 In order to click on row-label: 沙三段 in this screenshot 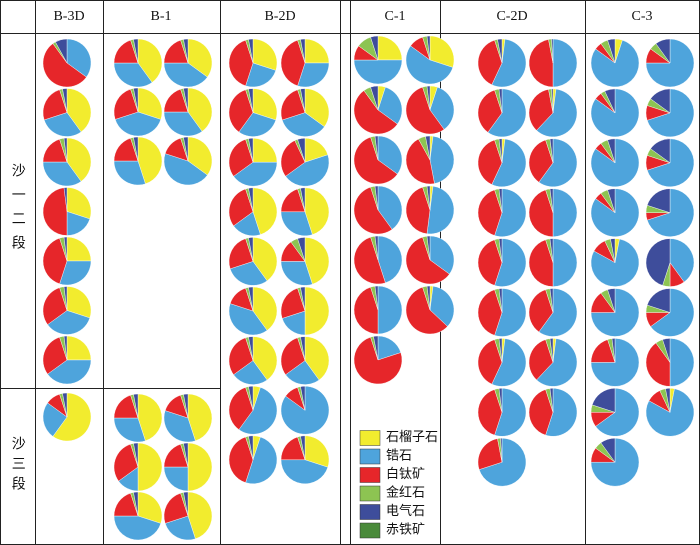, I will do `click(18, 466)`.